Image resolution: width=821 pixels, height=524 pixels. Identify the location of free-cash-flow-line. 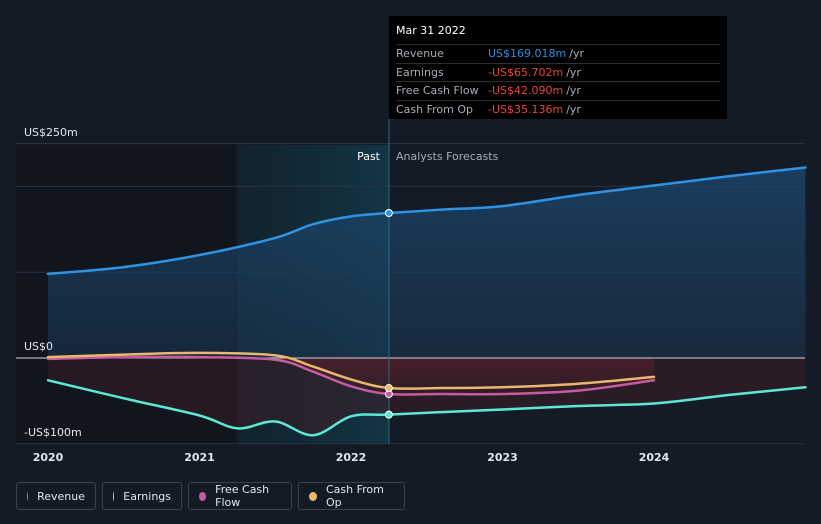
(351, 375).